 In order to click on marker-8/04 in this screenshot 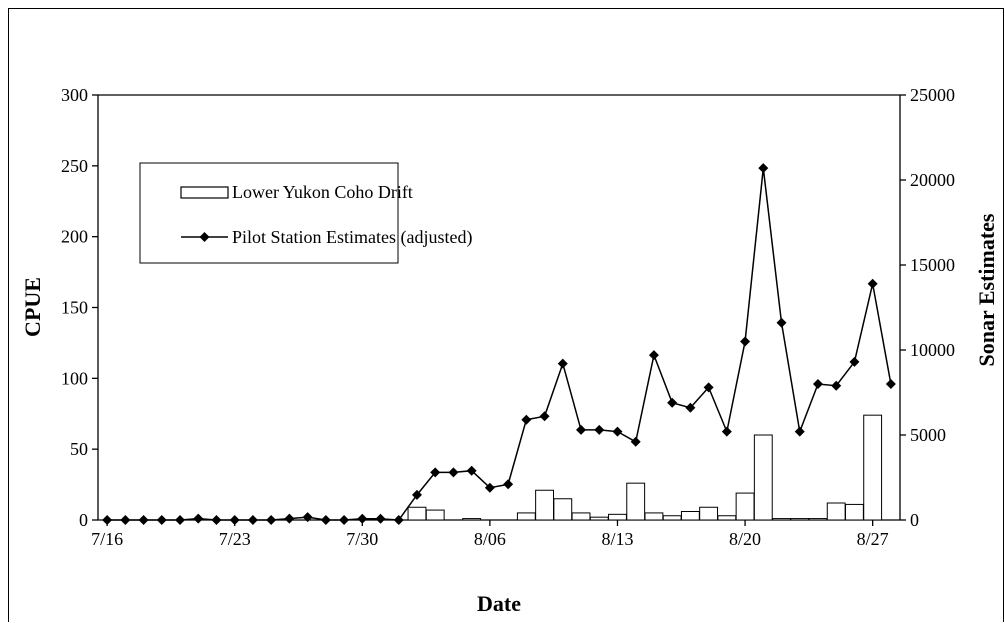, I will do `click(453, 472)`.